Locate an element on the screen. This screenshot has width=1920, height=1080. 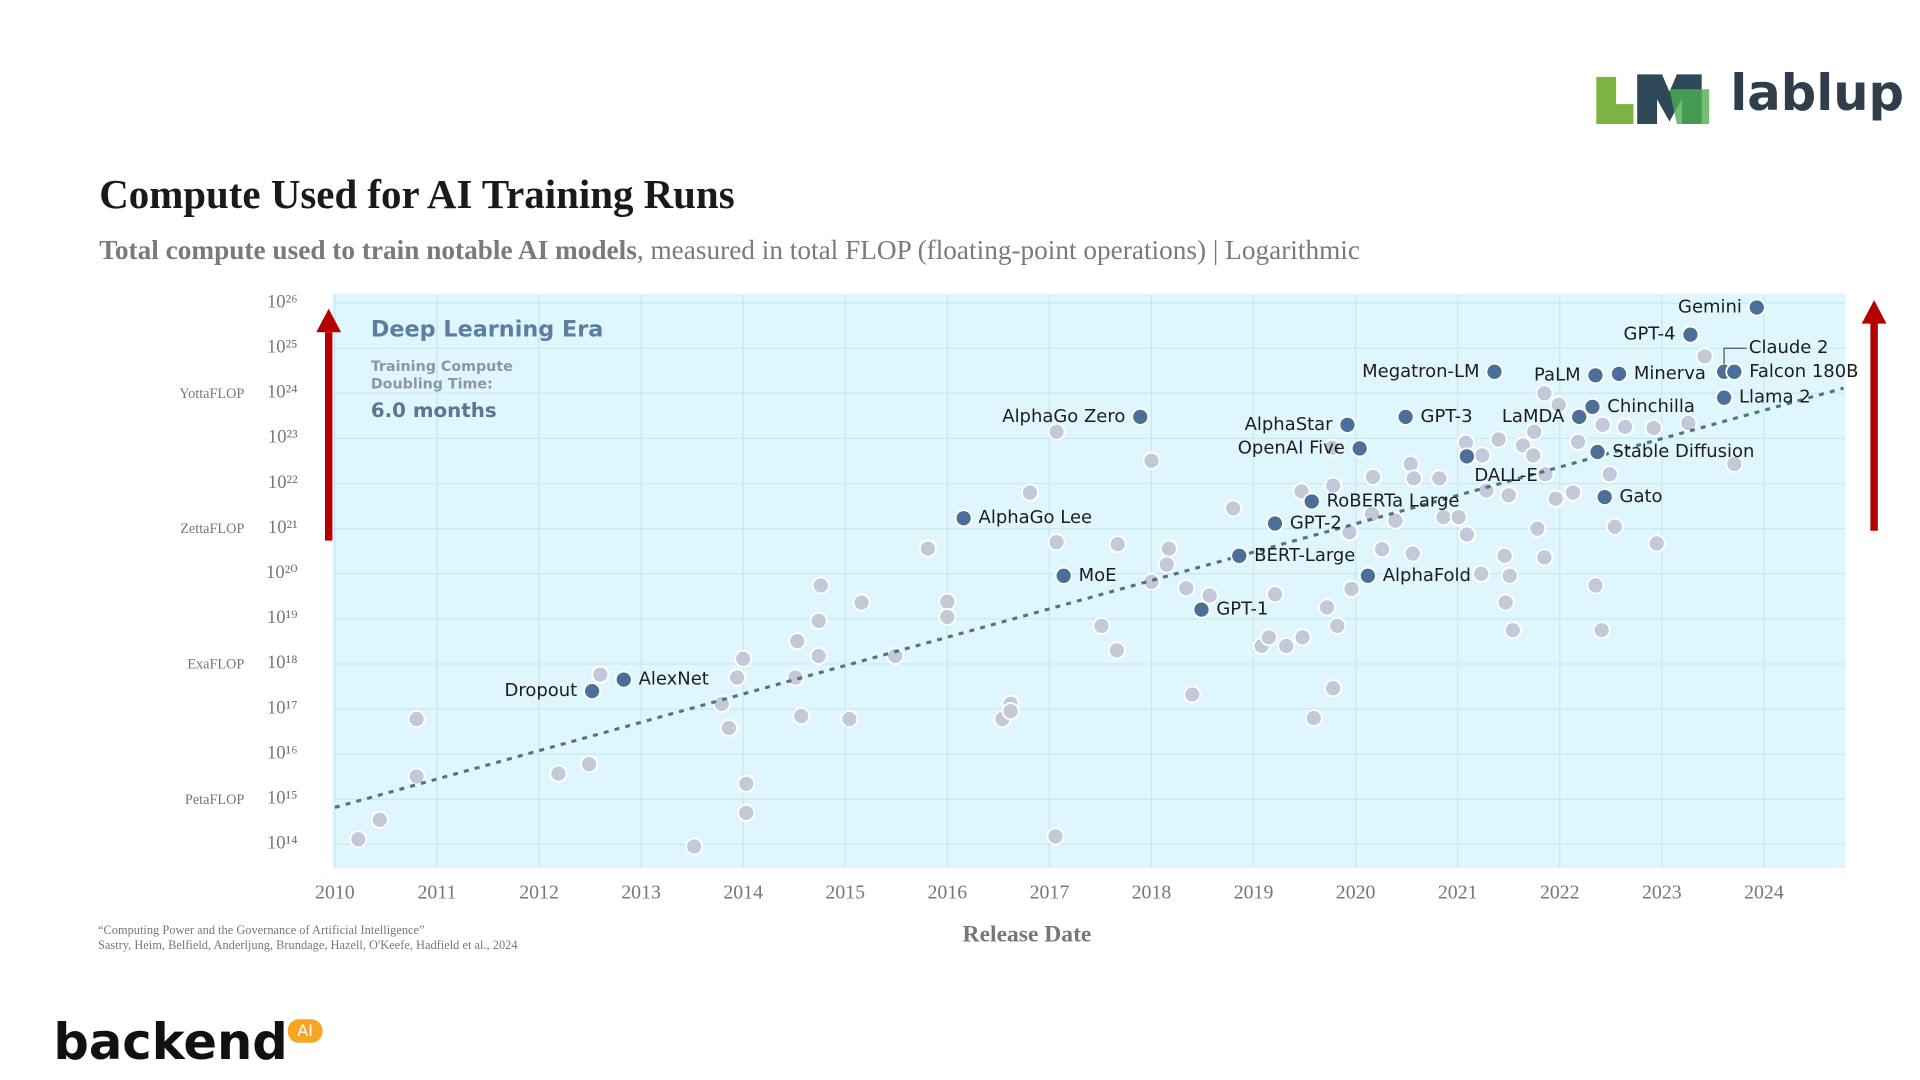
y-tick-label: 10¹⁷ is located at coordinates (282, 707).